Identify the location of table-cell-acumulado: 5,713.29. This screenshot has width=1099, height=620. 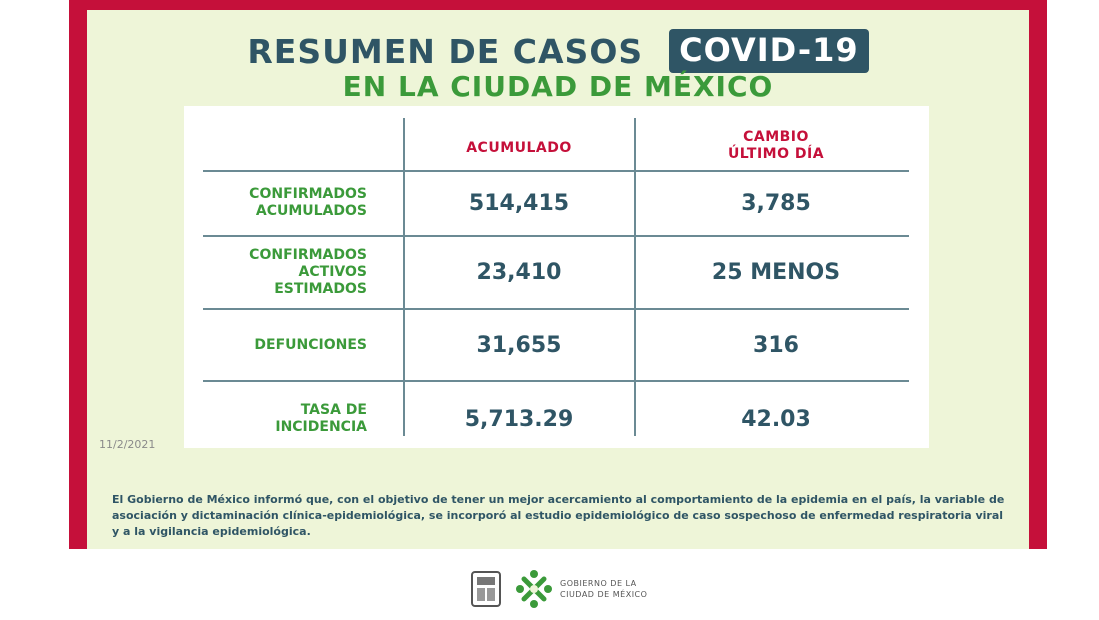
(519, 419).